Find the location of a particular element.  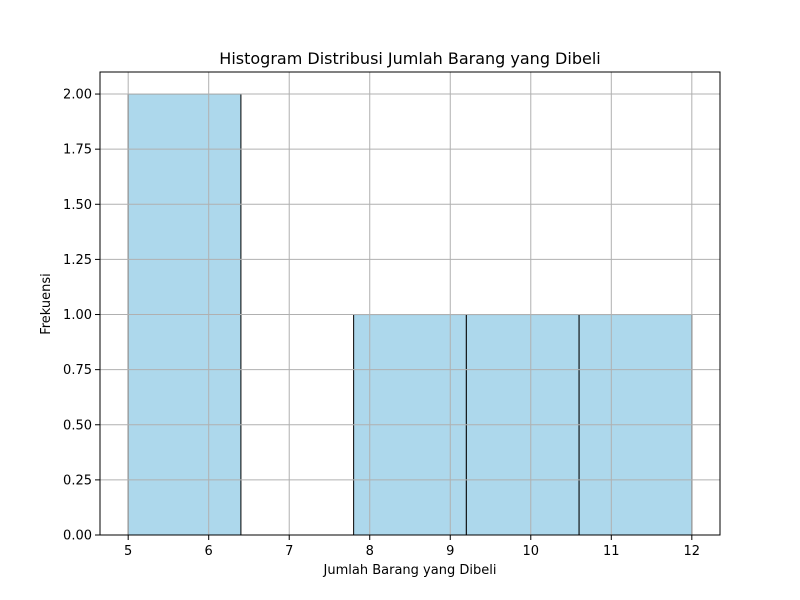

x-tick-label-6: 11 is located at coordinates (611, 551).